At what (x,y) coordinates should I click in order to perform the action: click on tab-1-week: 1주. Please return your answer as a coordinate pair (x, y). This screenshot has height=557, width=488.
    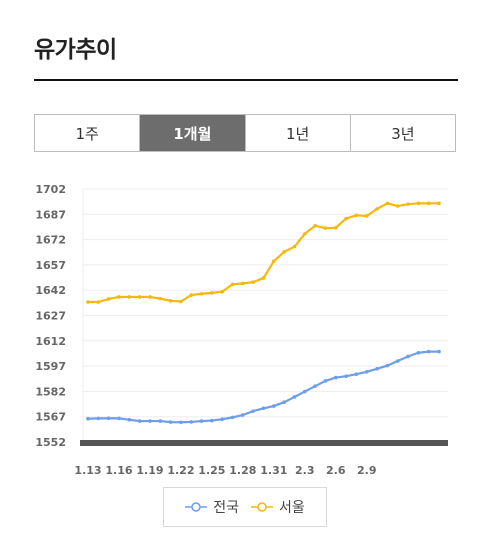
    Looking at the image, I should click on (88, 133).